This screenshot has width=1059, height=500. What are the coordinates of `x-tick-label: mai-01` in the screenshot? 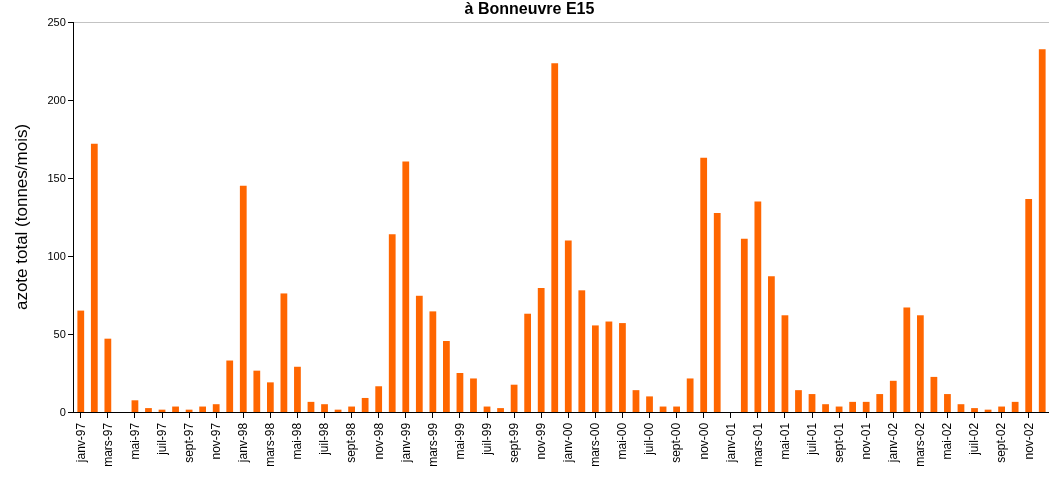 It's located at (784, 441).